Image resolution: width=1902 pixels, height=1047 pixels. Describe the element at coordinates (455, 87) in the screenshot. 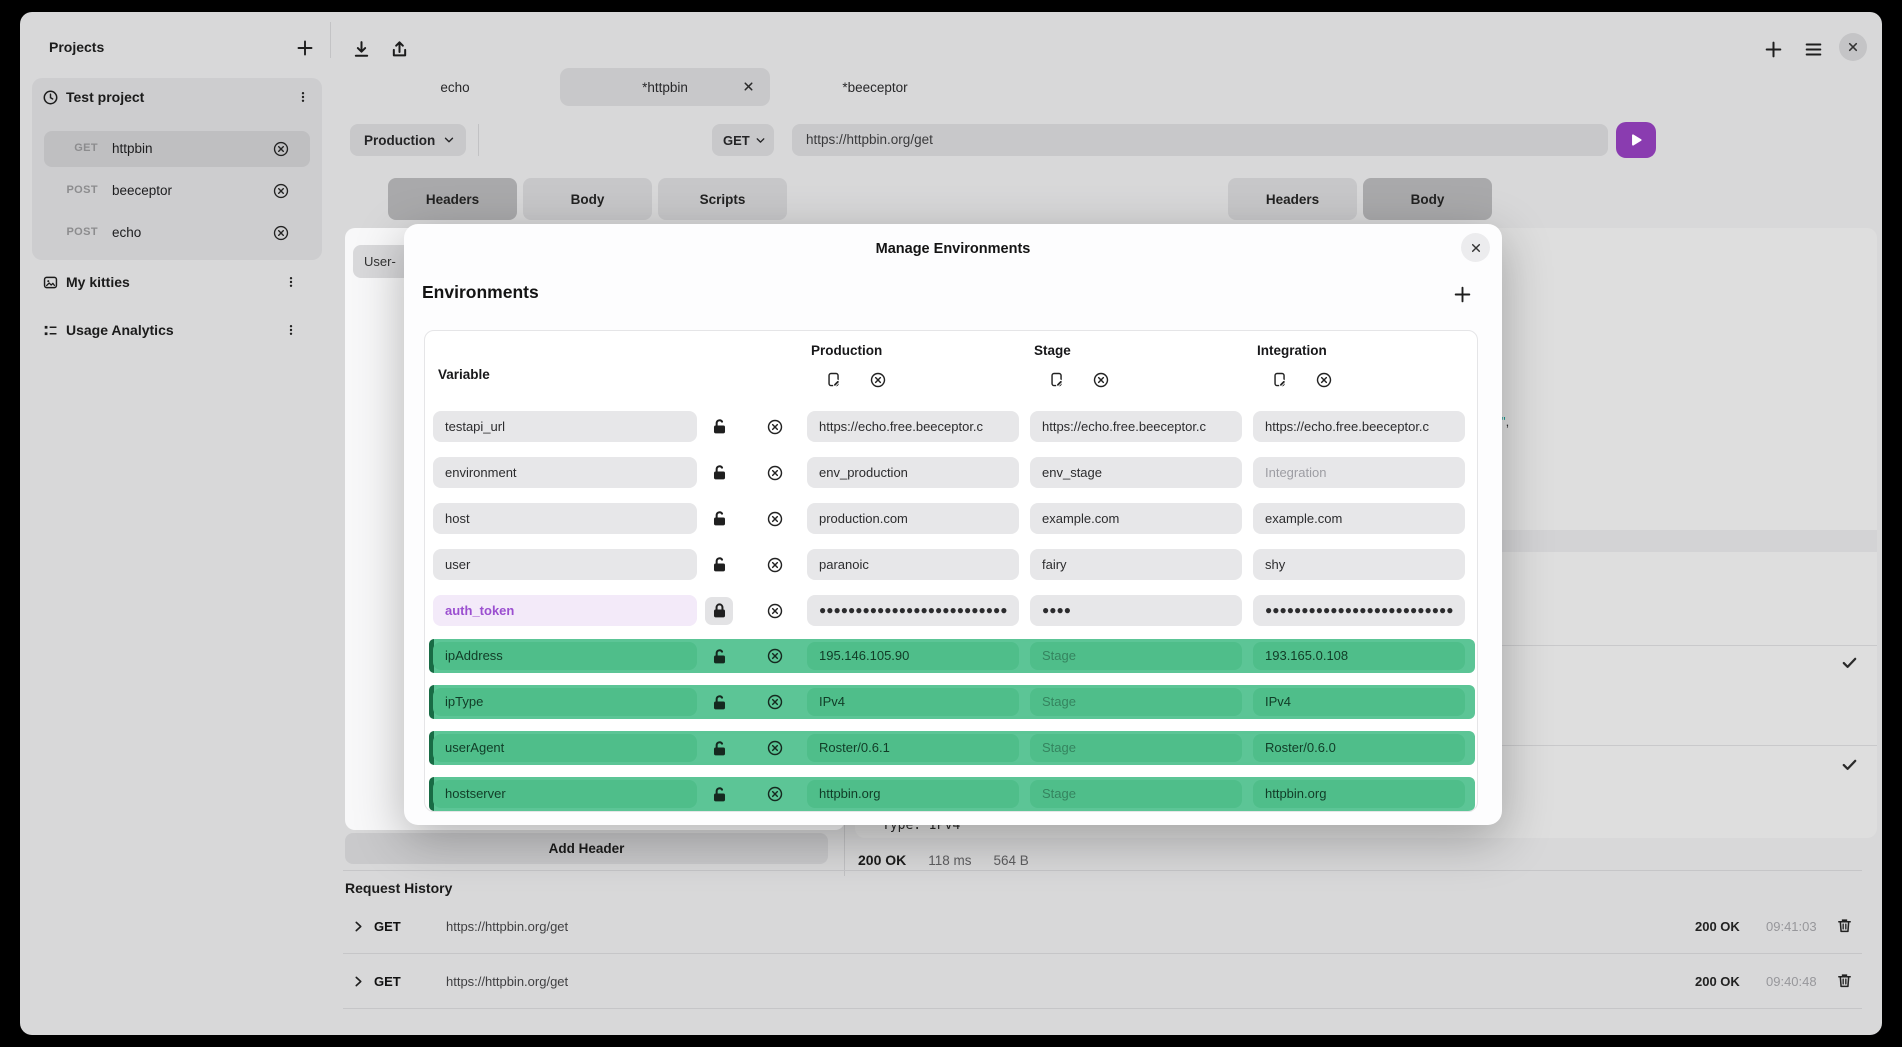

I see `document-tab: echo` at that location.